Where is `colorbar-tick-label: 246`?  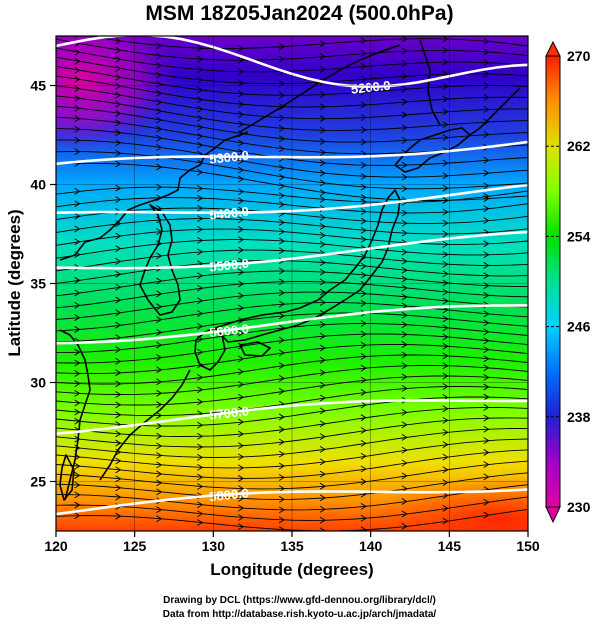 colorbar-tick-label: 246 is located at coordinates (579, 327).